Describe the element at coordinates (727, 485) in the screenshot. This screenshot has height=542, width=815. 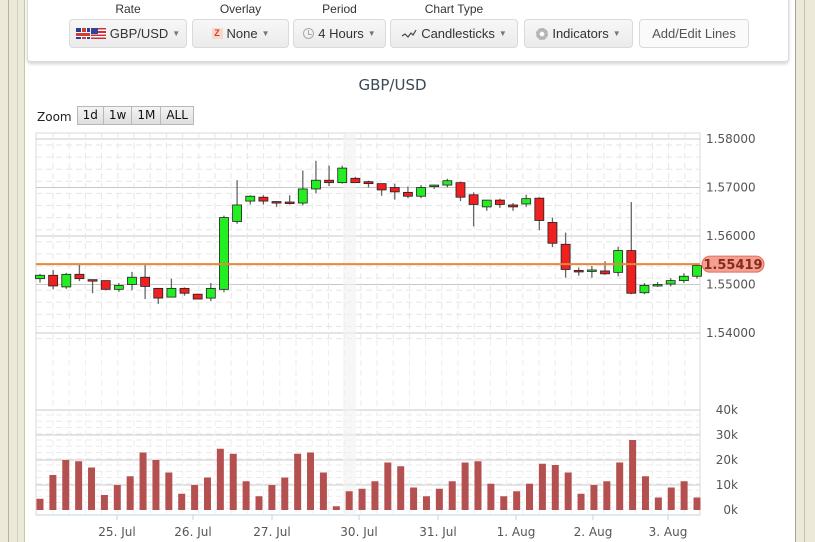
I see `svg-text: 10k` at that location.